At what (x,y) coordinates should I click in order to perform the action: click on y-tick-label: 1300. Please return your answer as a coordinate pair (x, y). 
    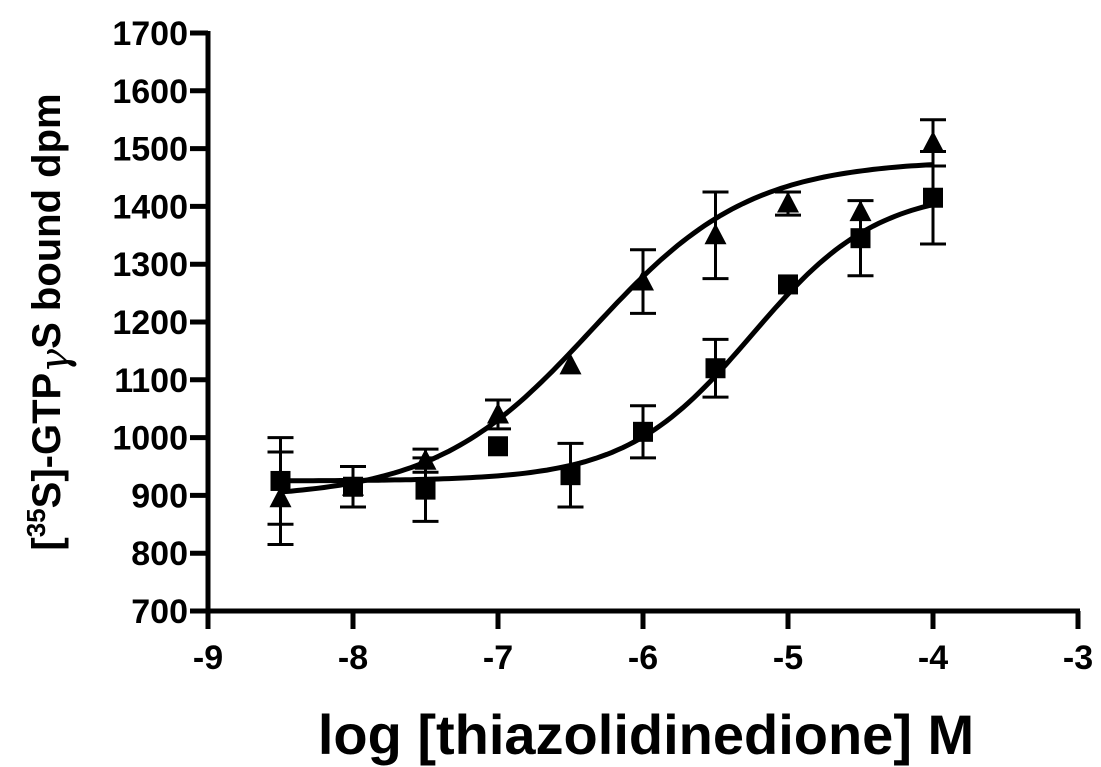
    Looking at the image, I should click on (150, 265).